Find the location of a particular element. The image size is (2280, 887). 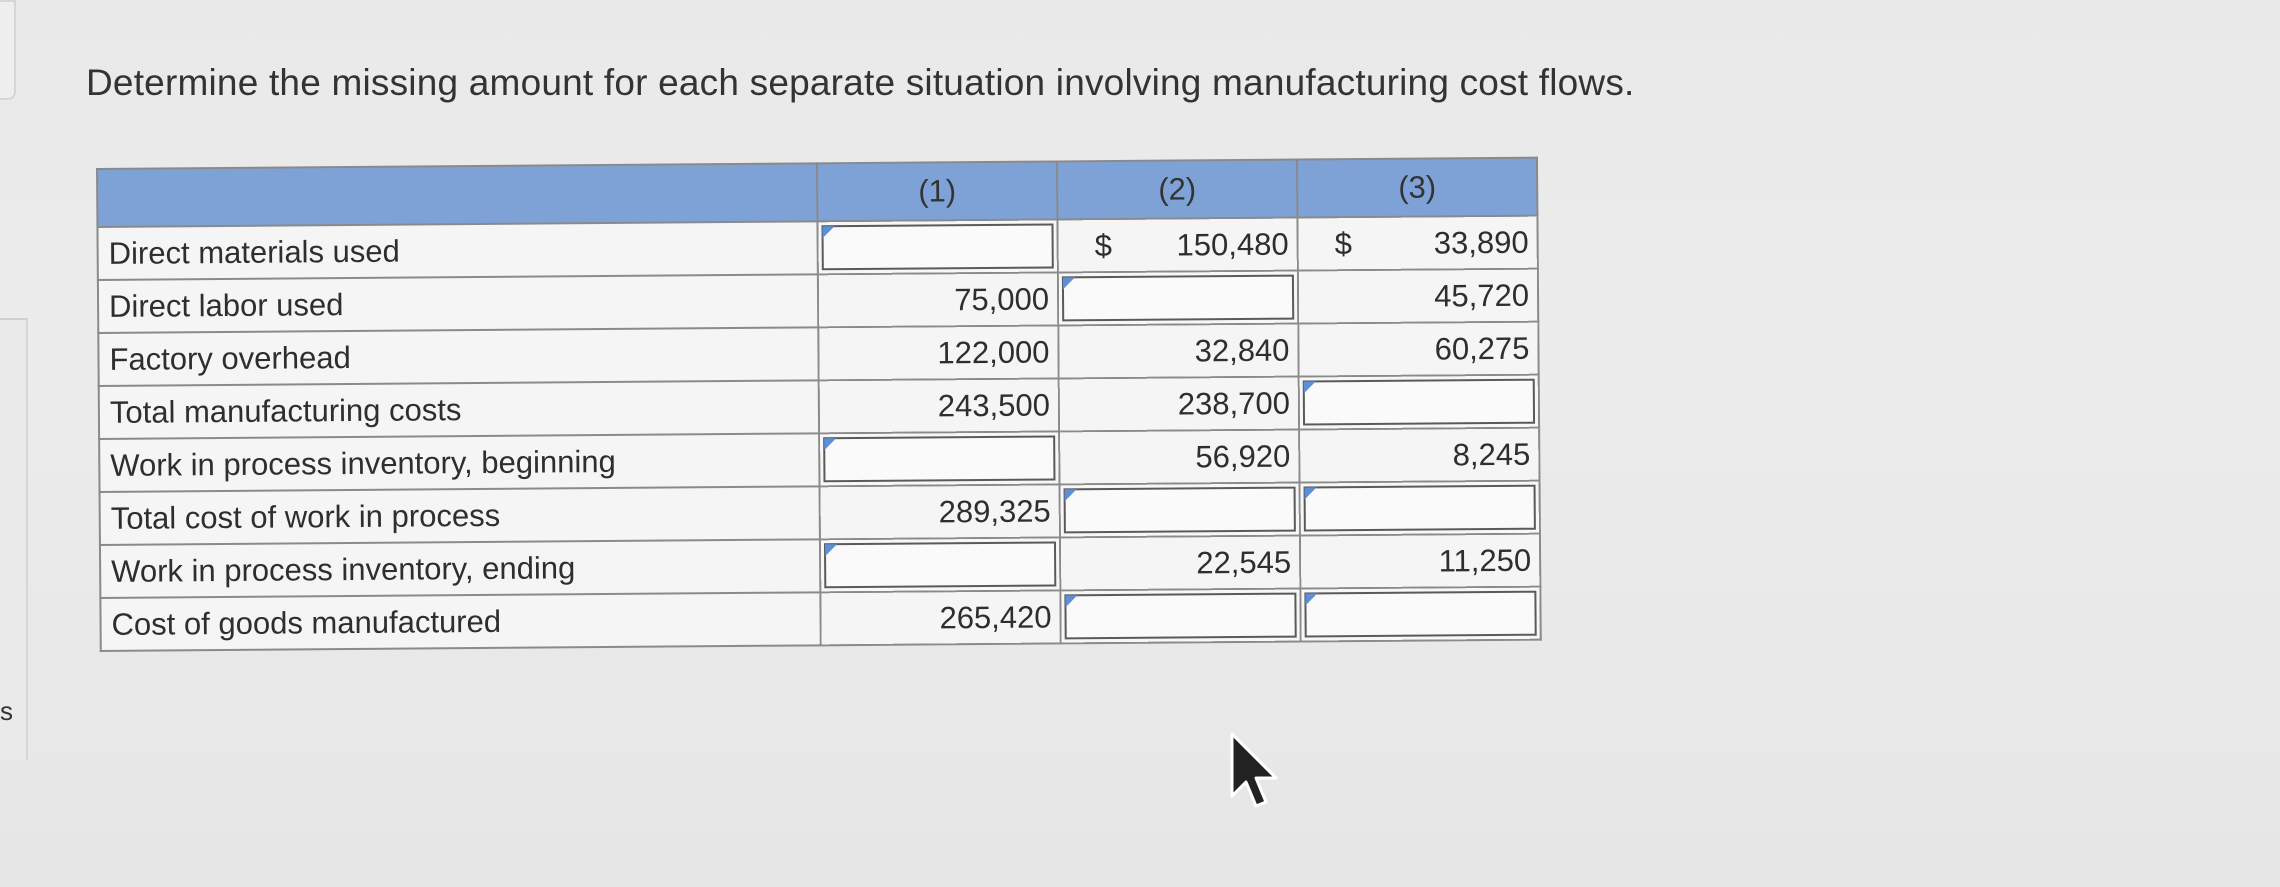

cell-value: 56,920 is located at coordinates (1179, 457).